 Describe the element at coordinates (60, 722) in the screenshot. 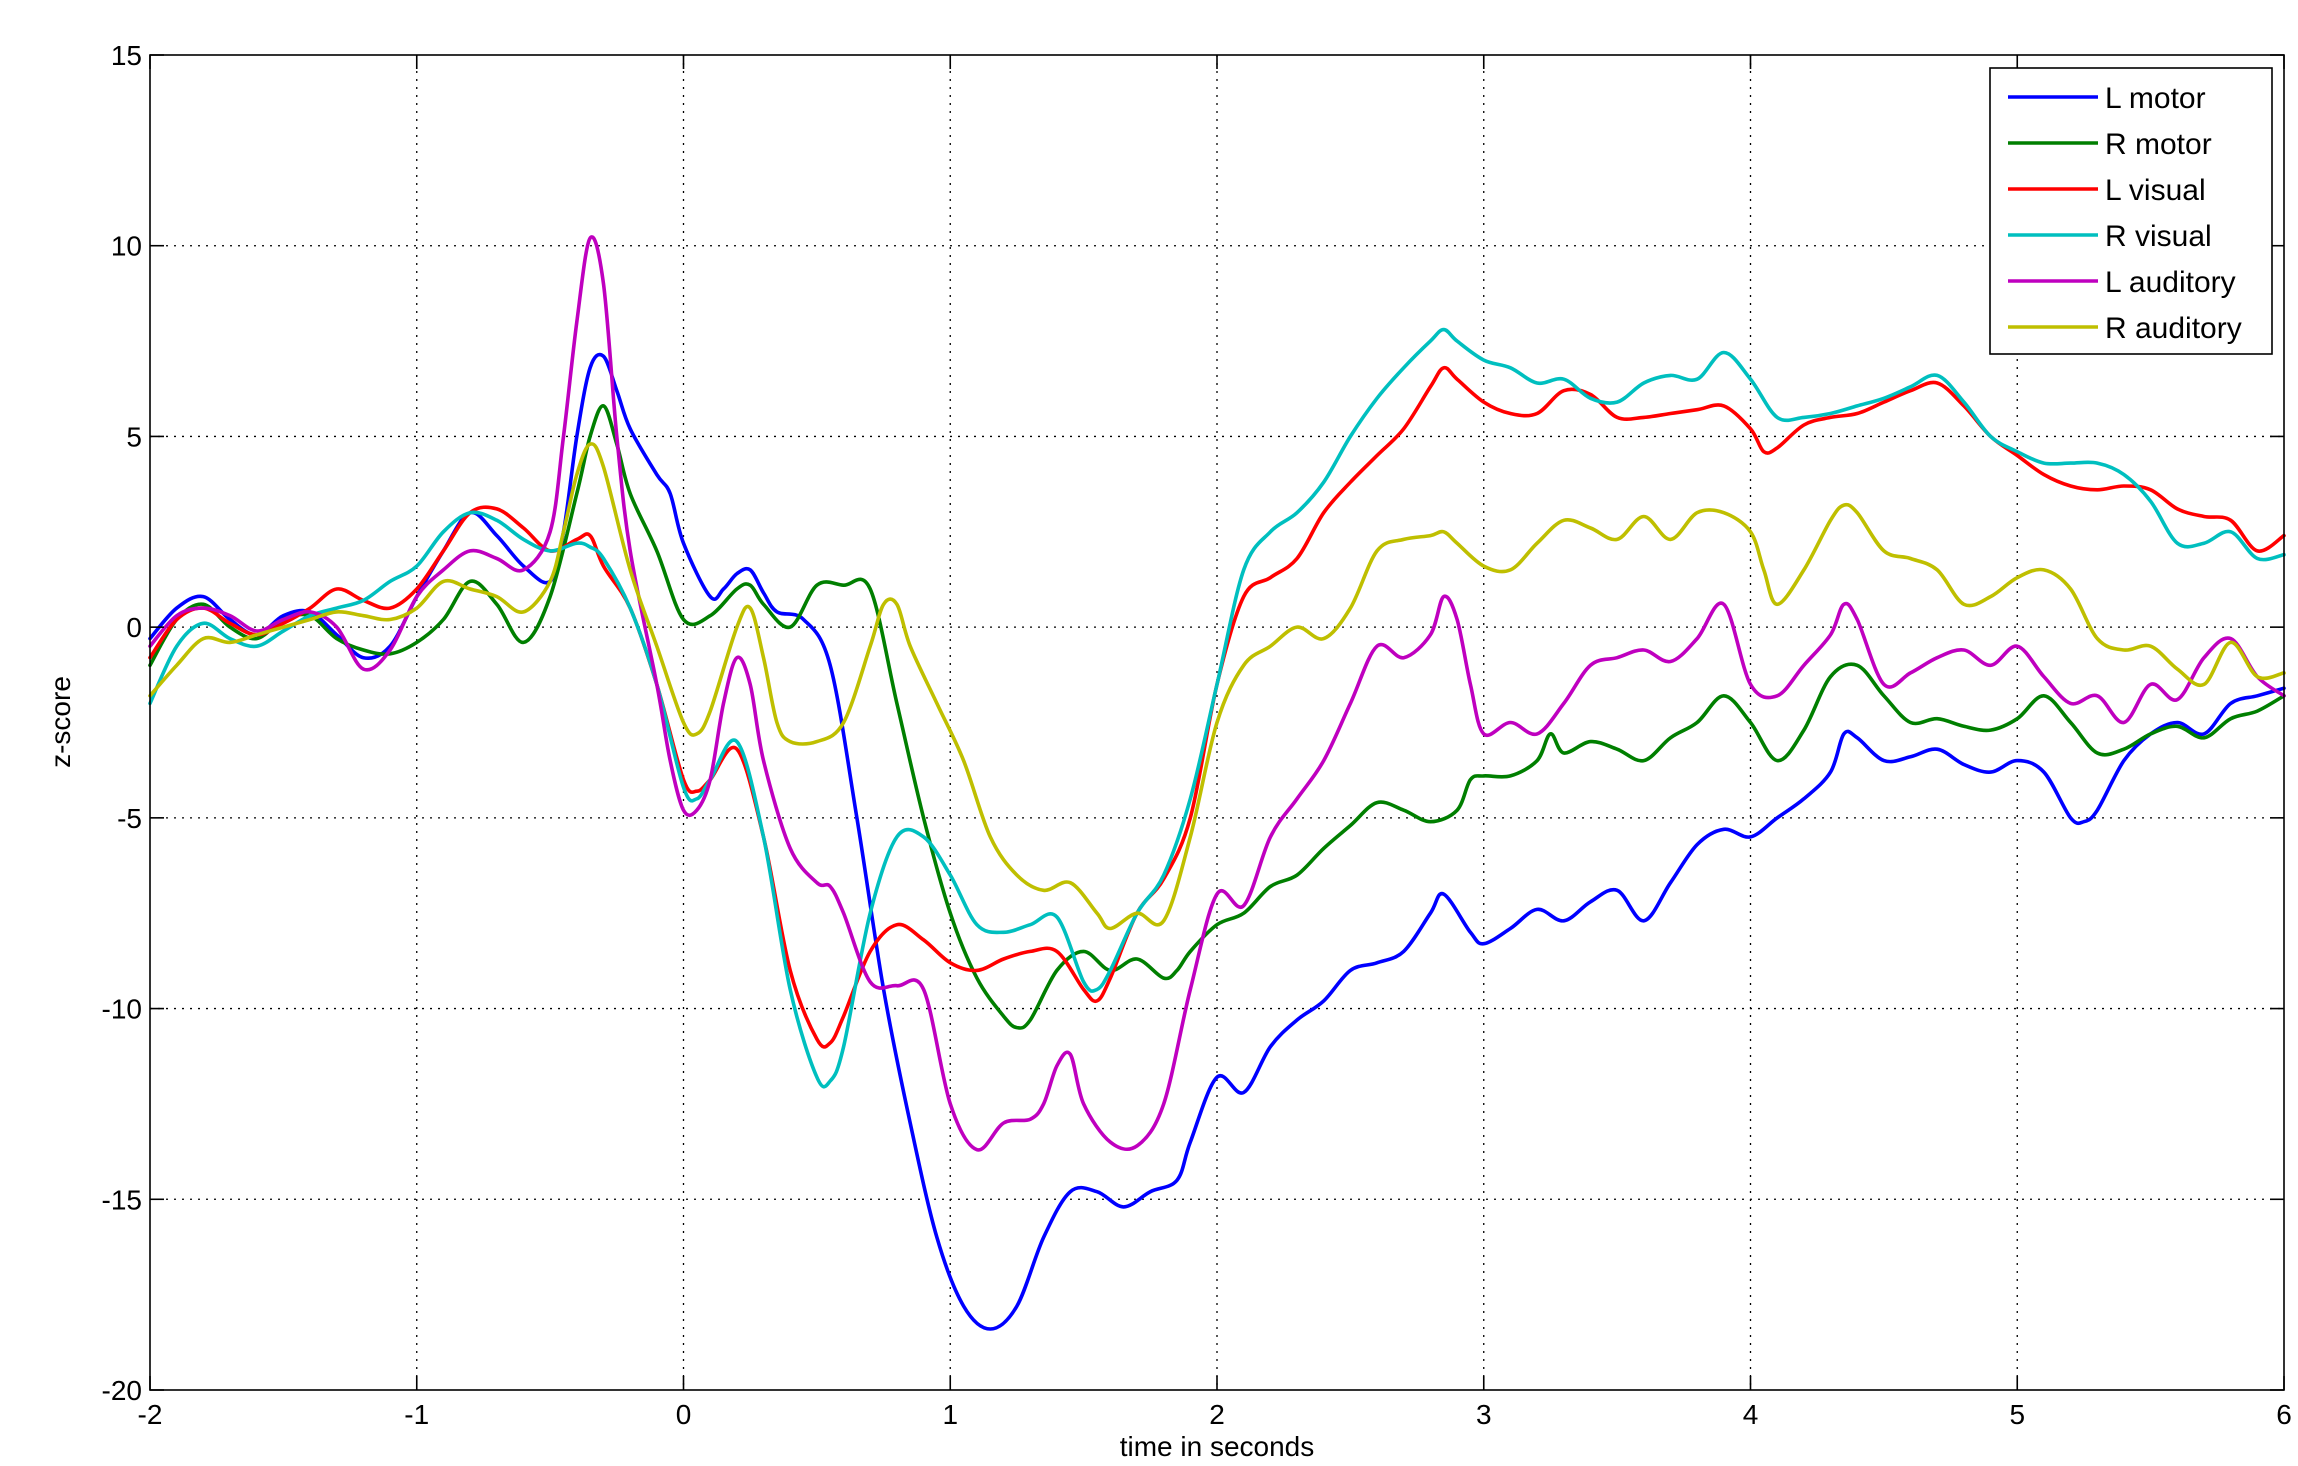

I see `y-axis-label: z-score` at that location.